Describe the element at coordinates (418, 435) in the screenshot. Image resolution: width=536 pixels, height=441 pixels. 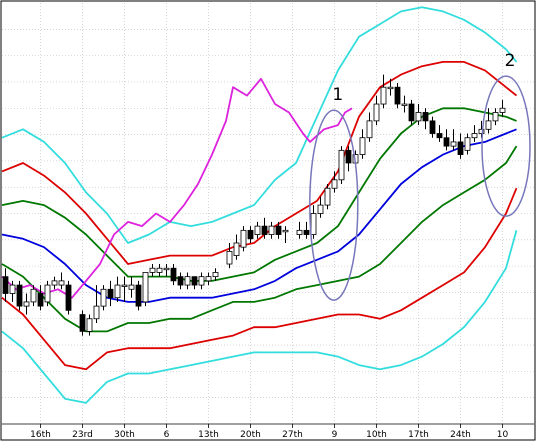
I see `x-tick-label: 17th` at that location.